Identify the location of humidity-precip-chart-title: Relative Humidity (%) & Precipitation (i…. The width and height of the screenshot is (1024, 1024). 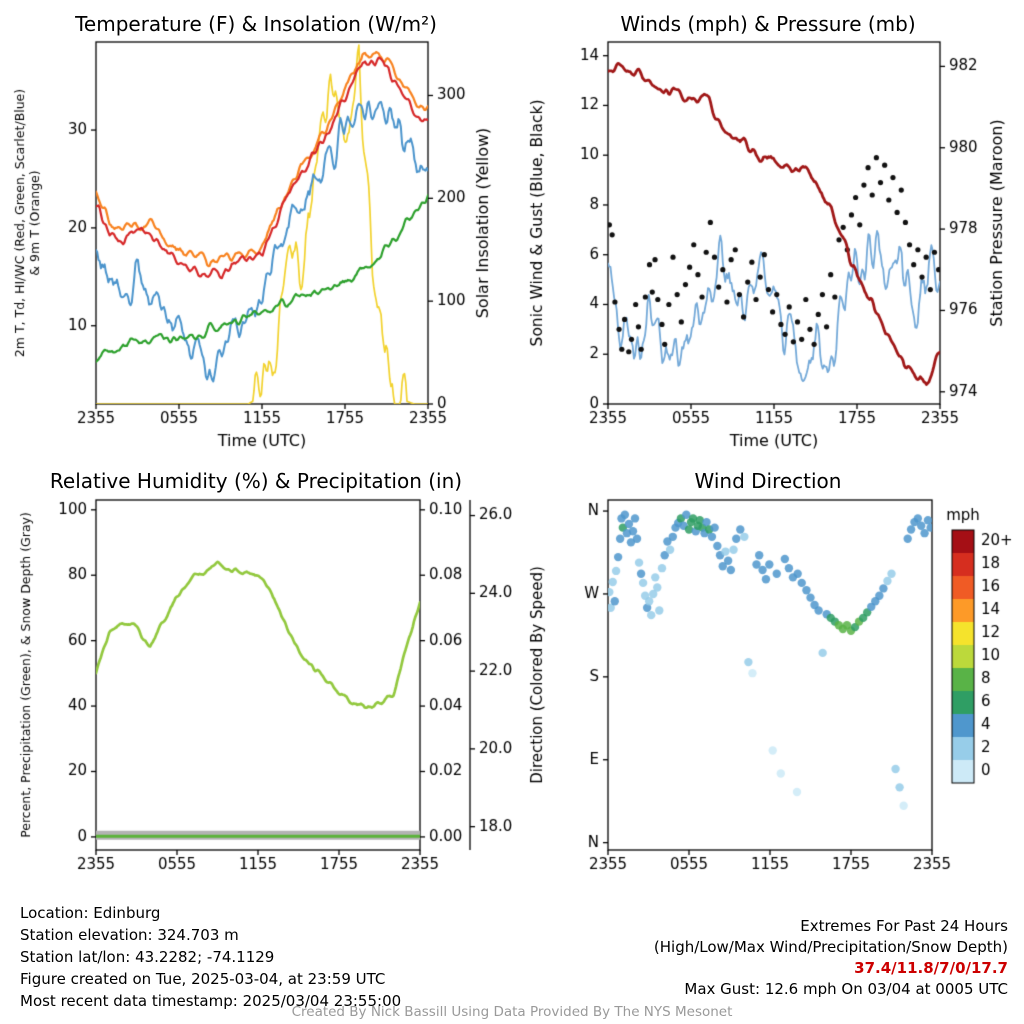
(256, 481).